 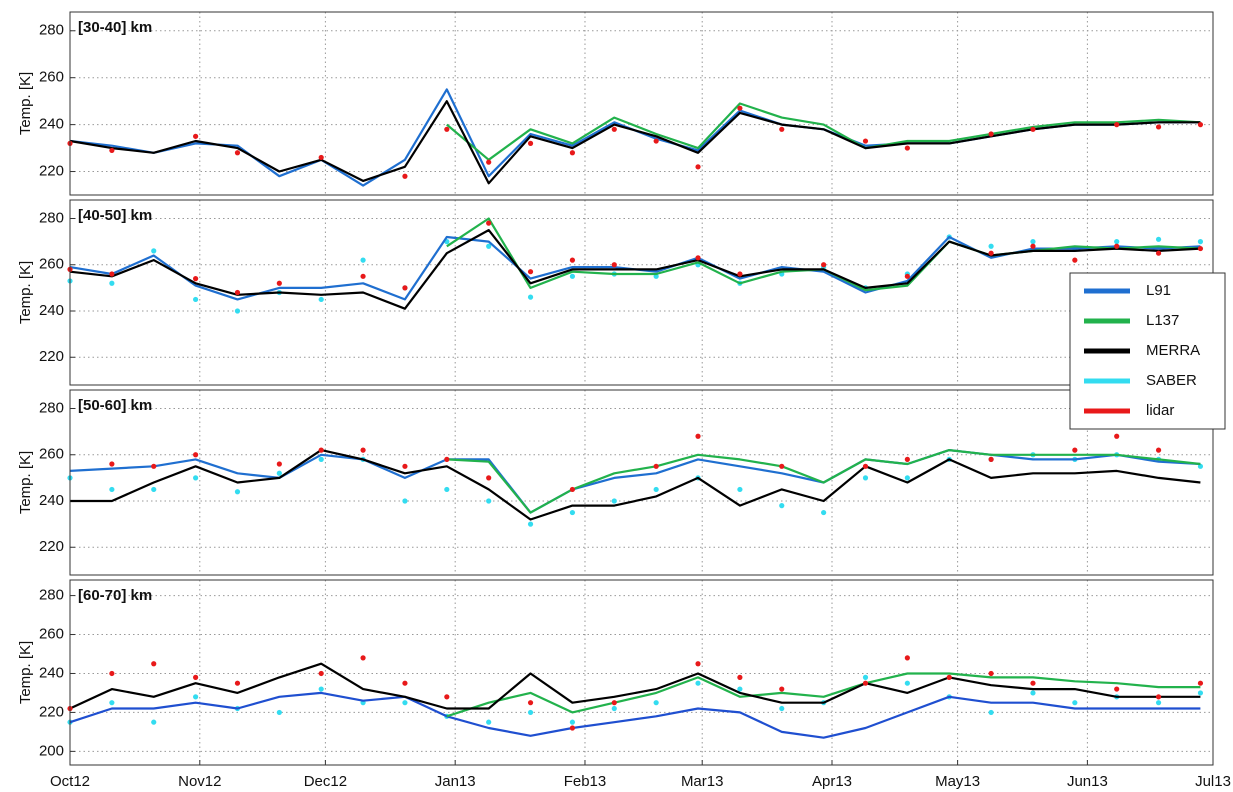 I want to click on y-tick-label: 240, so click(x=51, y=500).